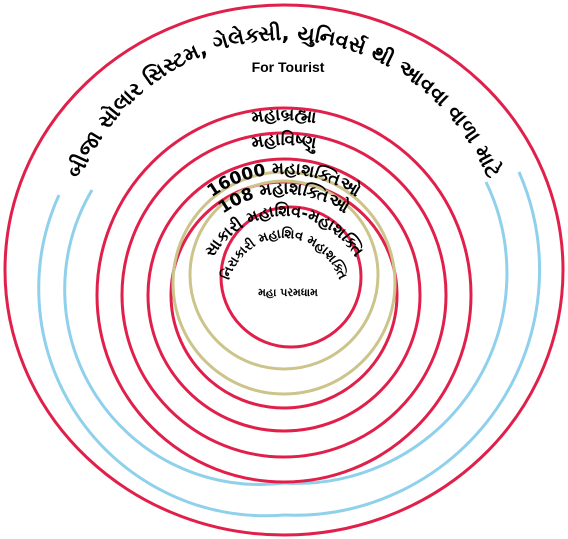 The image size is (568, 539). Describe the element at coordinates (291, 277) in the screenshot. I see `ring-param-dham` at that location.